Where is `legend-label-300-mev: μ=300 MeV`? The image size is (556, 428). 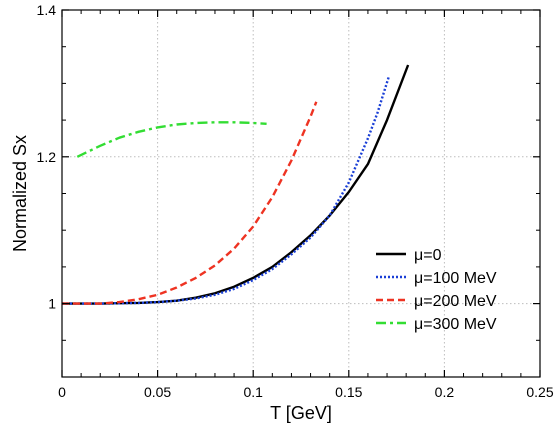 legend-label-300-mev: μ=300 MeV is located at coordinates (455, 324).